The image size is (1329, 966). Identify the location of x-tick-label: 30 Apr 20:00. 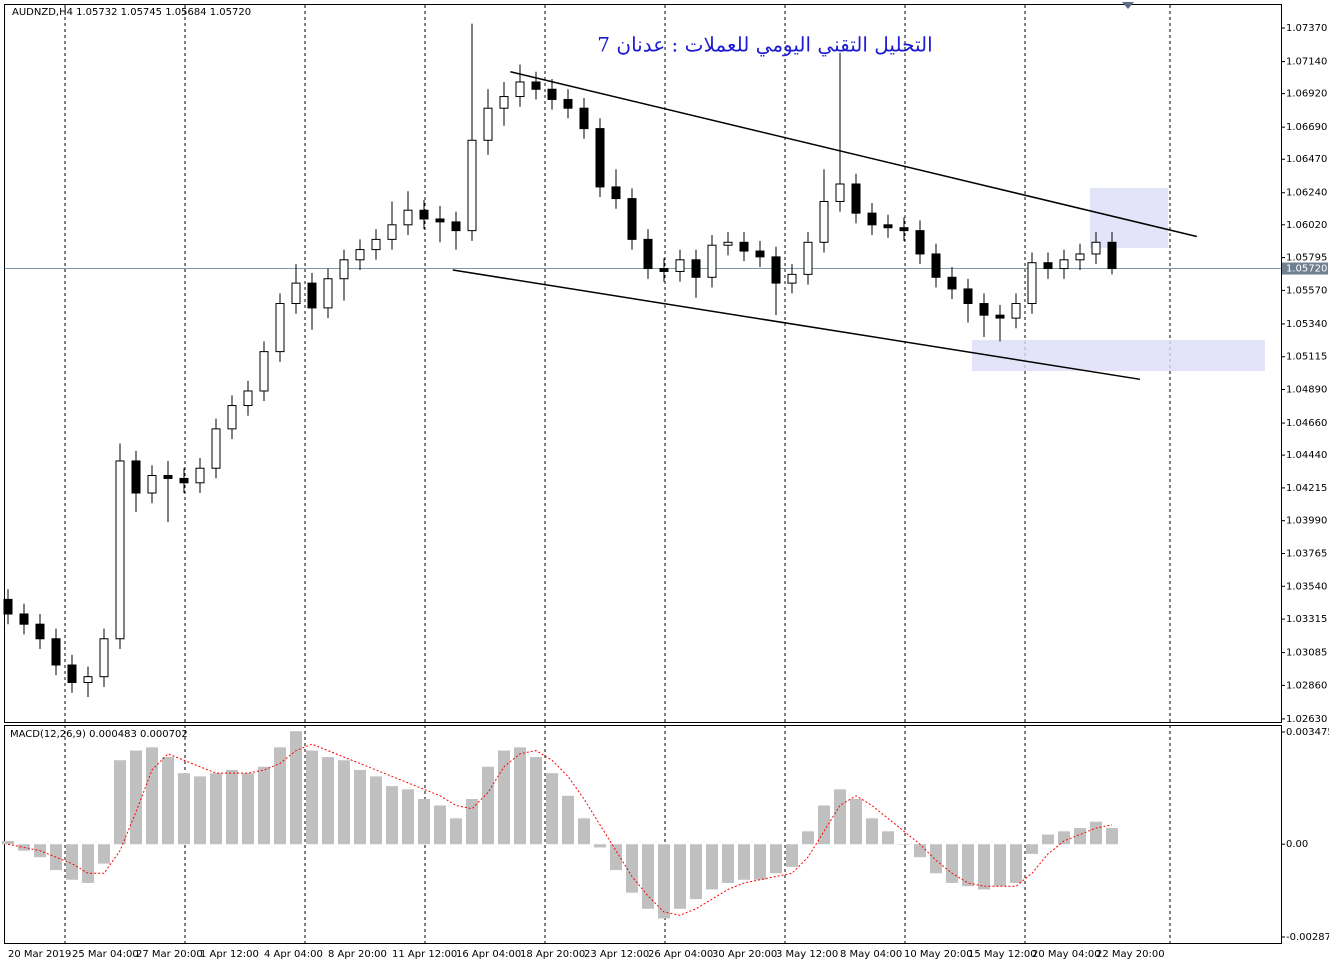
(744, 954).